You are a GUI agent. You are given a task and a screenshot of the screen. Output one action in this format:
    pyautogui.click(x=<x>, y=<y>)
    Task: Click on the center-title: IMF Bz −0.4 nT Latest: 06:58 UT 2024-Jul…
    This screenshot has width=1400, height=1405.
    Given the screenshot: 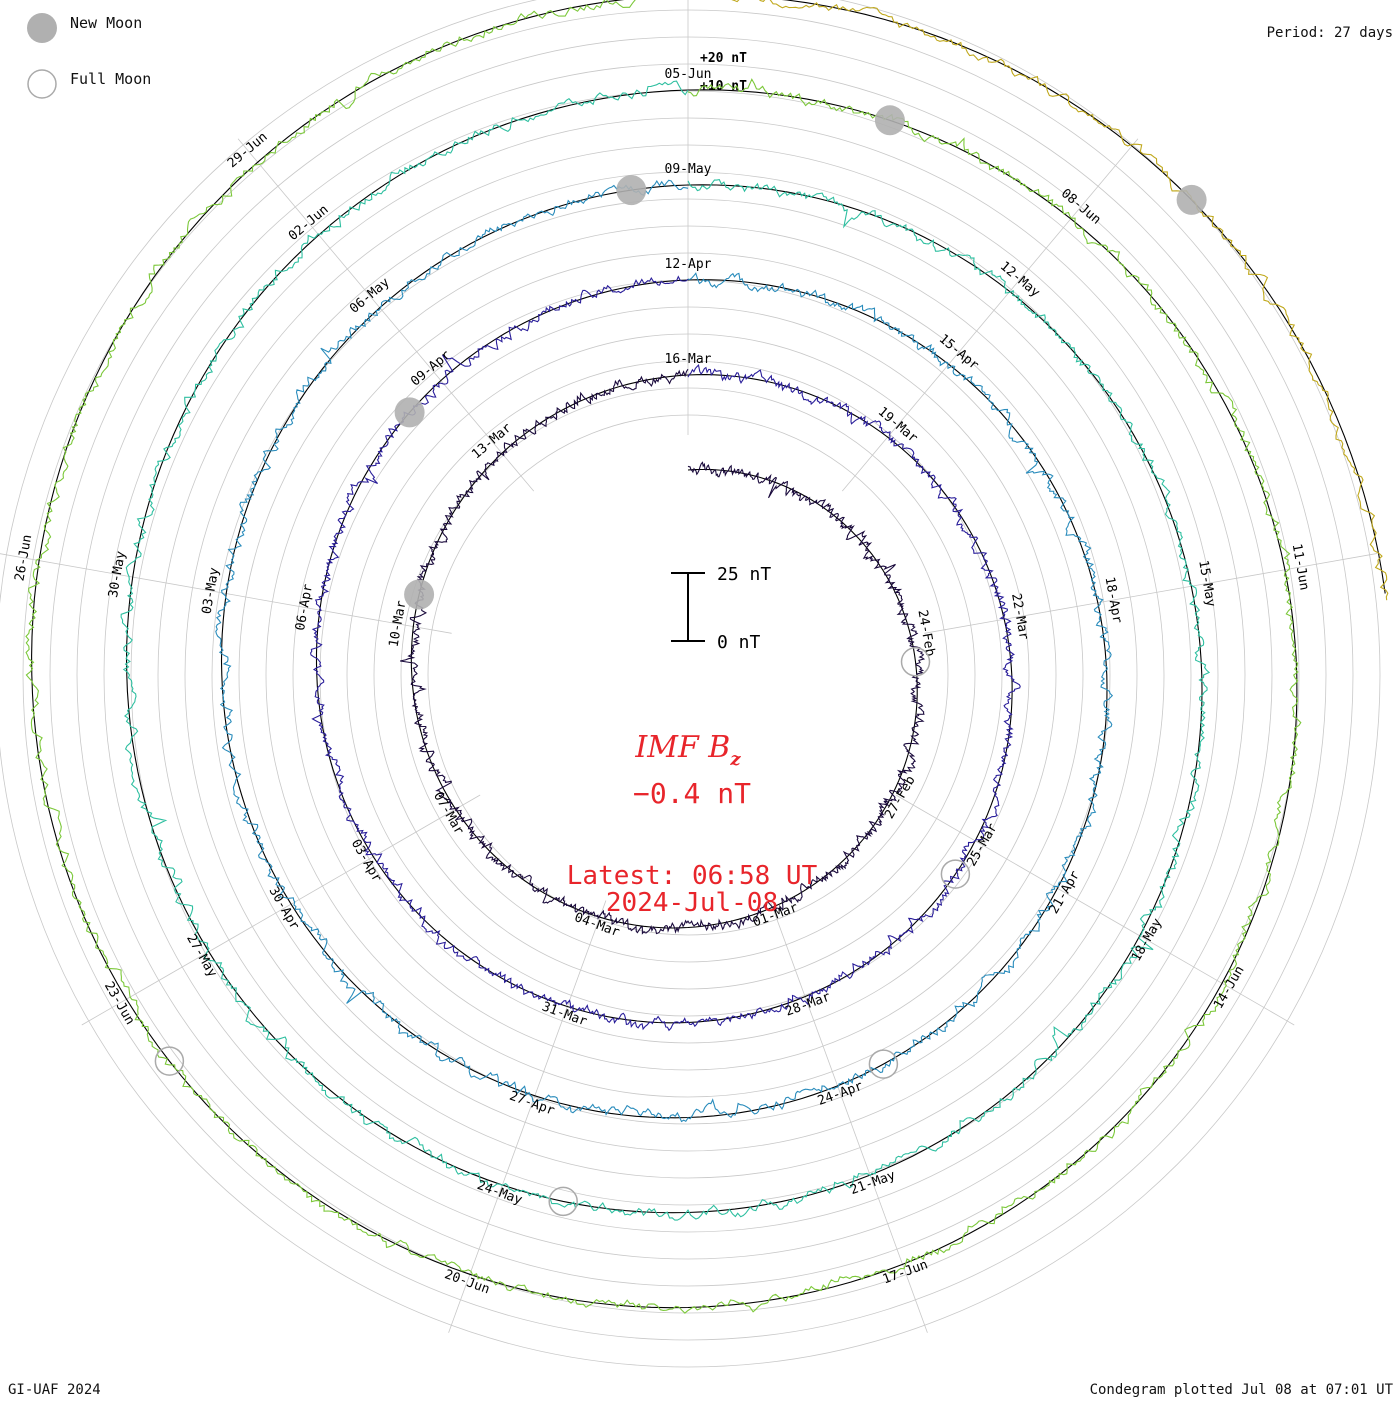 What is the action you would take?
    pyautogui.click(x=692, y=824)
    